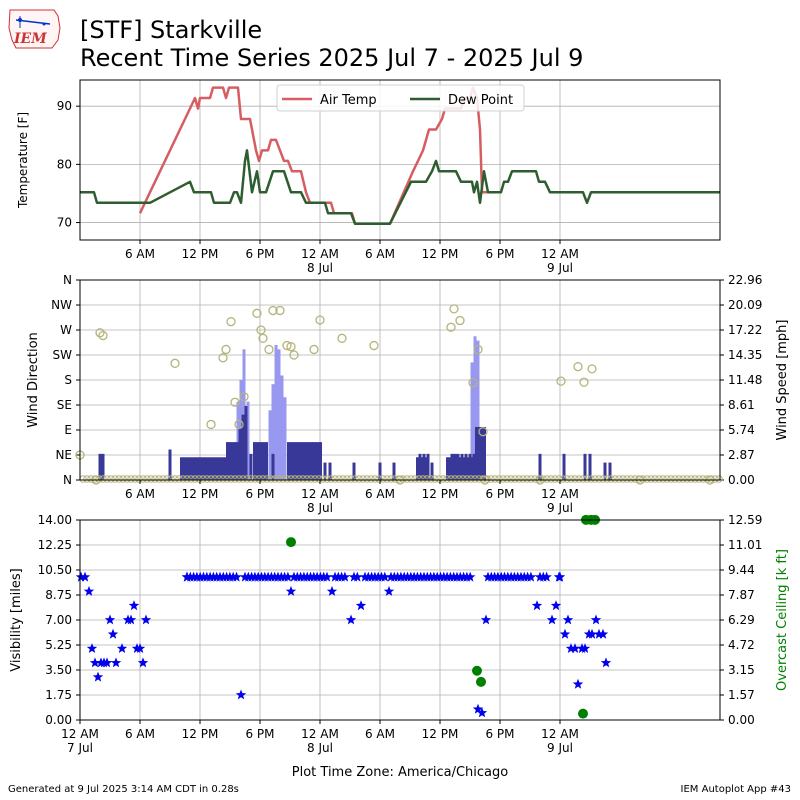  What do you see at coordinates (560, 268) in the screenshot?
I see `temp-xtick-sublabel-7: 9 Jul` at bounding box center [560, 268].